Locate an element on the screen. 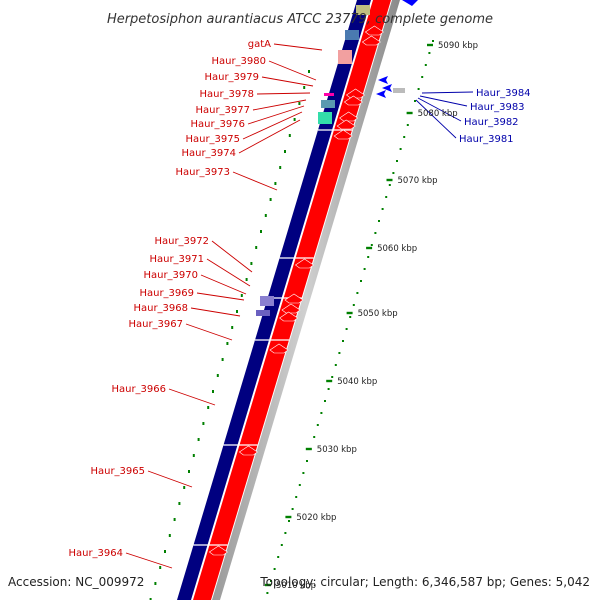 The height and width of the screenshot is (600, 600). gene-label: Haur_3984 is located at coordinates (503, 93).